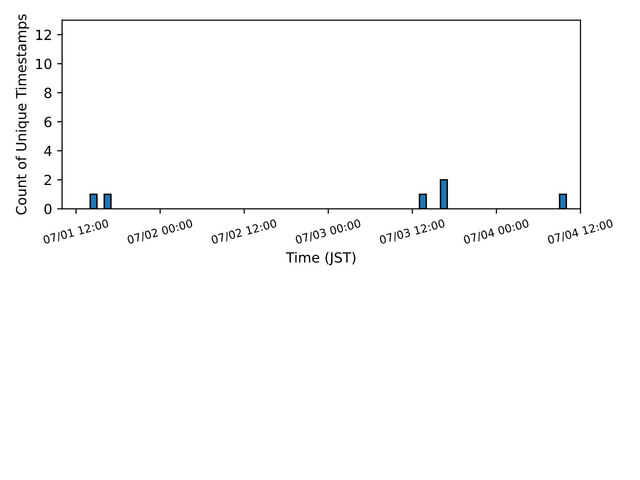 Image resolution: width=640 pixels, height=480 pixels. I want to click on x-tick-label: 07/03 12:00, so click(412, 231).